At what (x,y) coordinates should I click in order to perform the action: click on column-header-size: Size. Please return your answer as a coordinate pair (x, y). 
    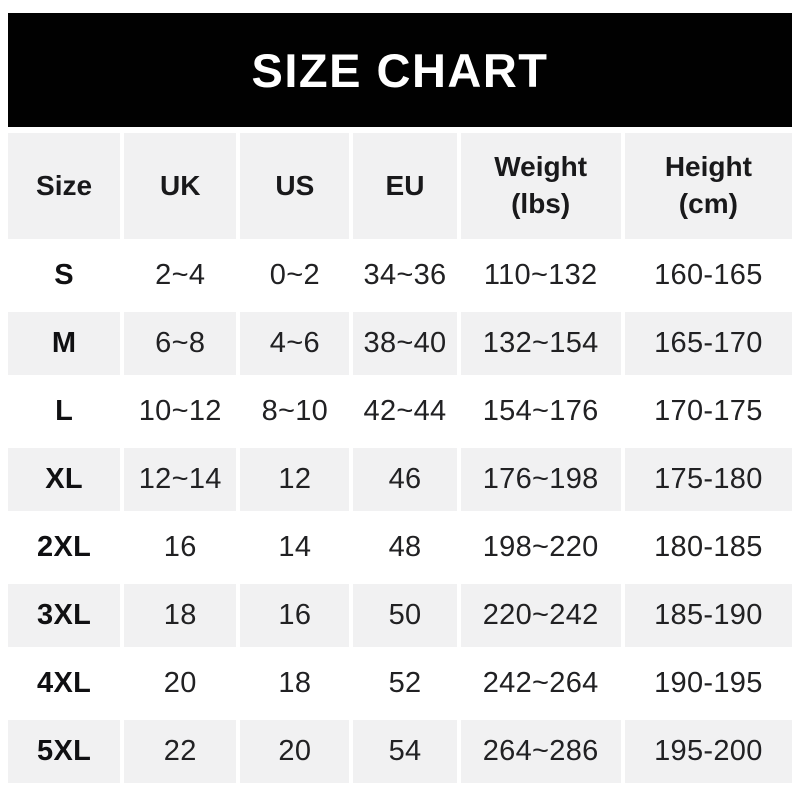
    Looking at the image, I should click on (64, 186).